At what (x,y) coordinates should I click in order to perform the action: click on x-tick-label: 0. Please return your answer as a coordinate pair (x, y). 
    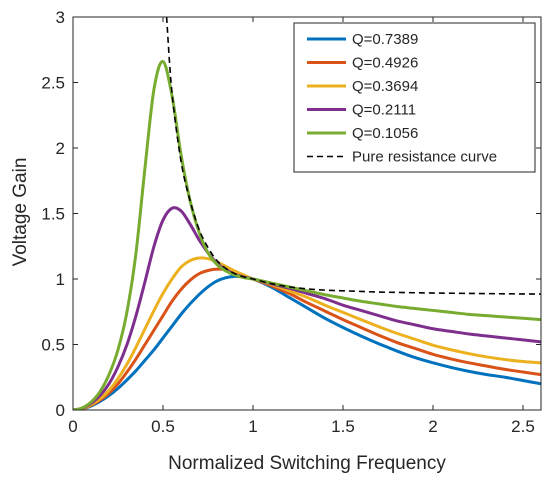
    Looking at the image, I should click on (72, 426).